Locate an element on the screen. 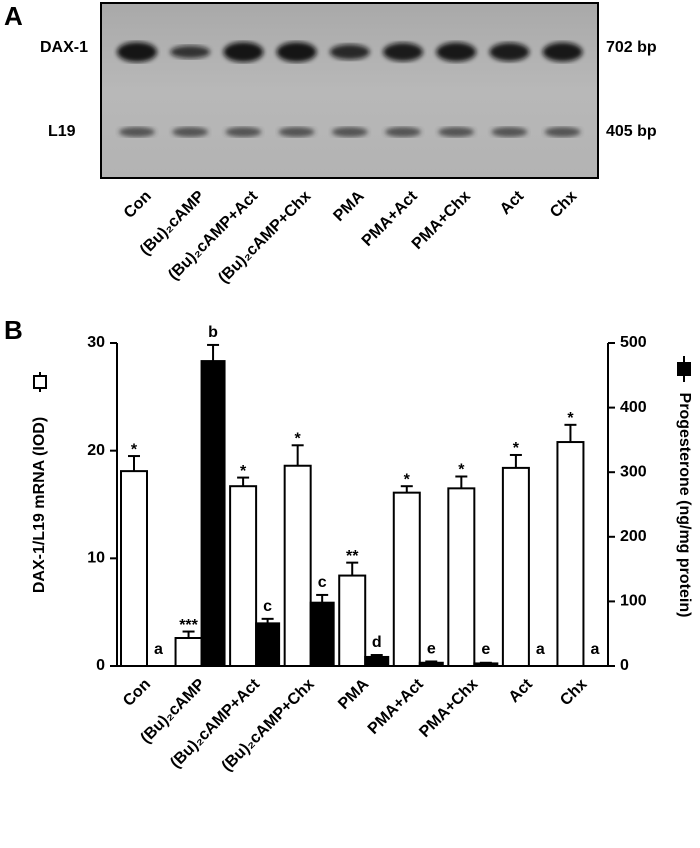 This screenshot has width=700, height=848. x-tick-label: PMA+Chx is located at coordinates (448, 708).